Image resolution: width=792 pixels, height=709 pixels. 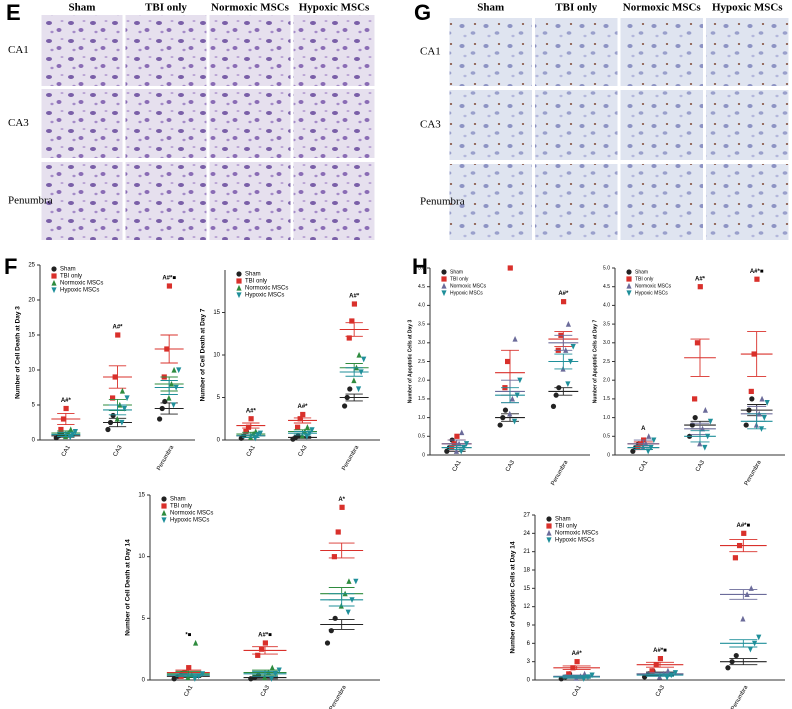 What do you see at coordinates (529, 662) in the screenshot?
I see `y-tick-label: 3` at bounding box center [529, 662].